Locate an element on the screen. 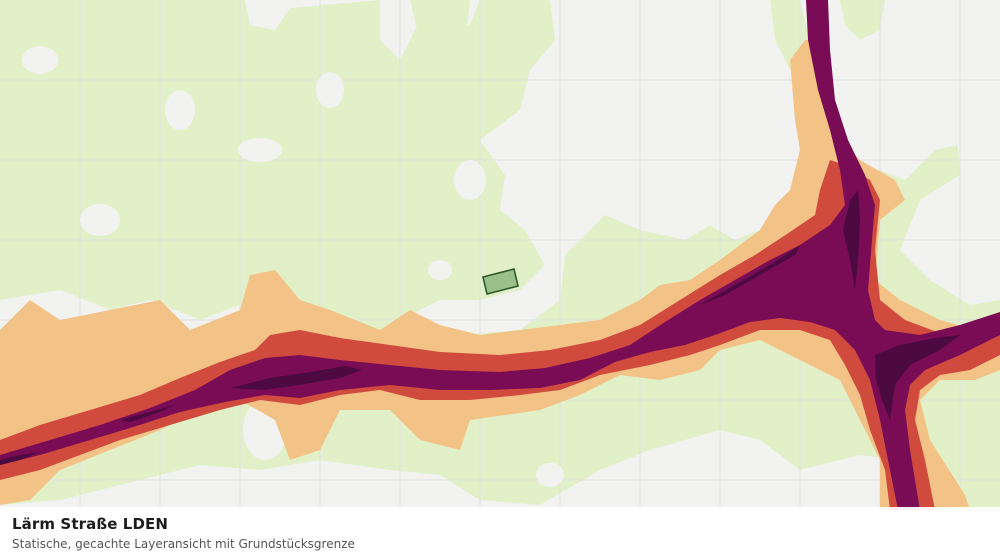 The height and width of the screenshot is (560, 1000). layer-title: Lärm Straße LDEN is located at coordinates (90, 524).